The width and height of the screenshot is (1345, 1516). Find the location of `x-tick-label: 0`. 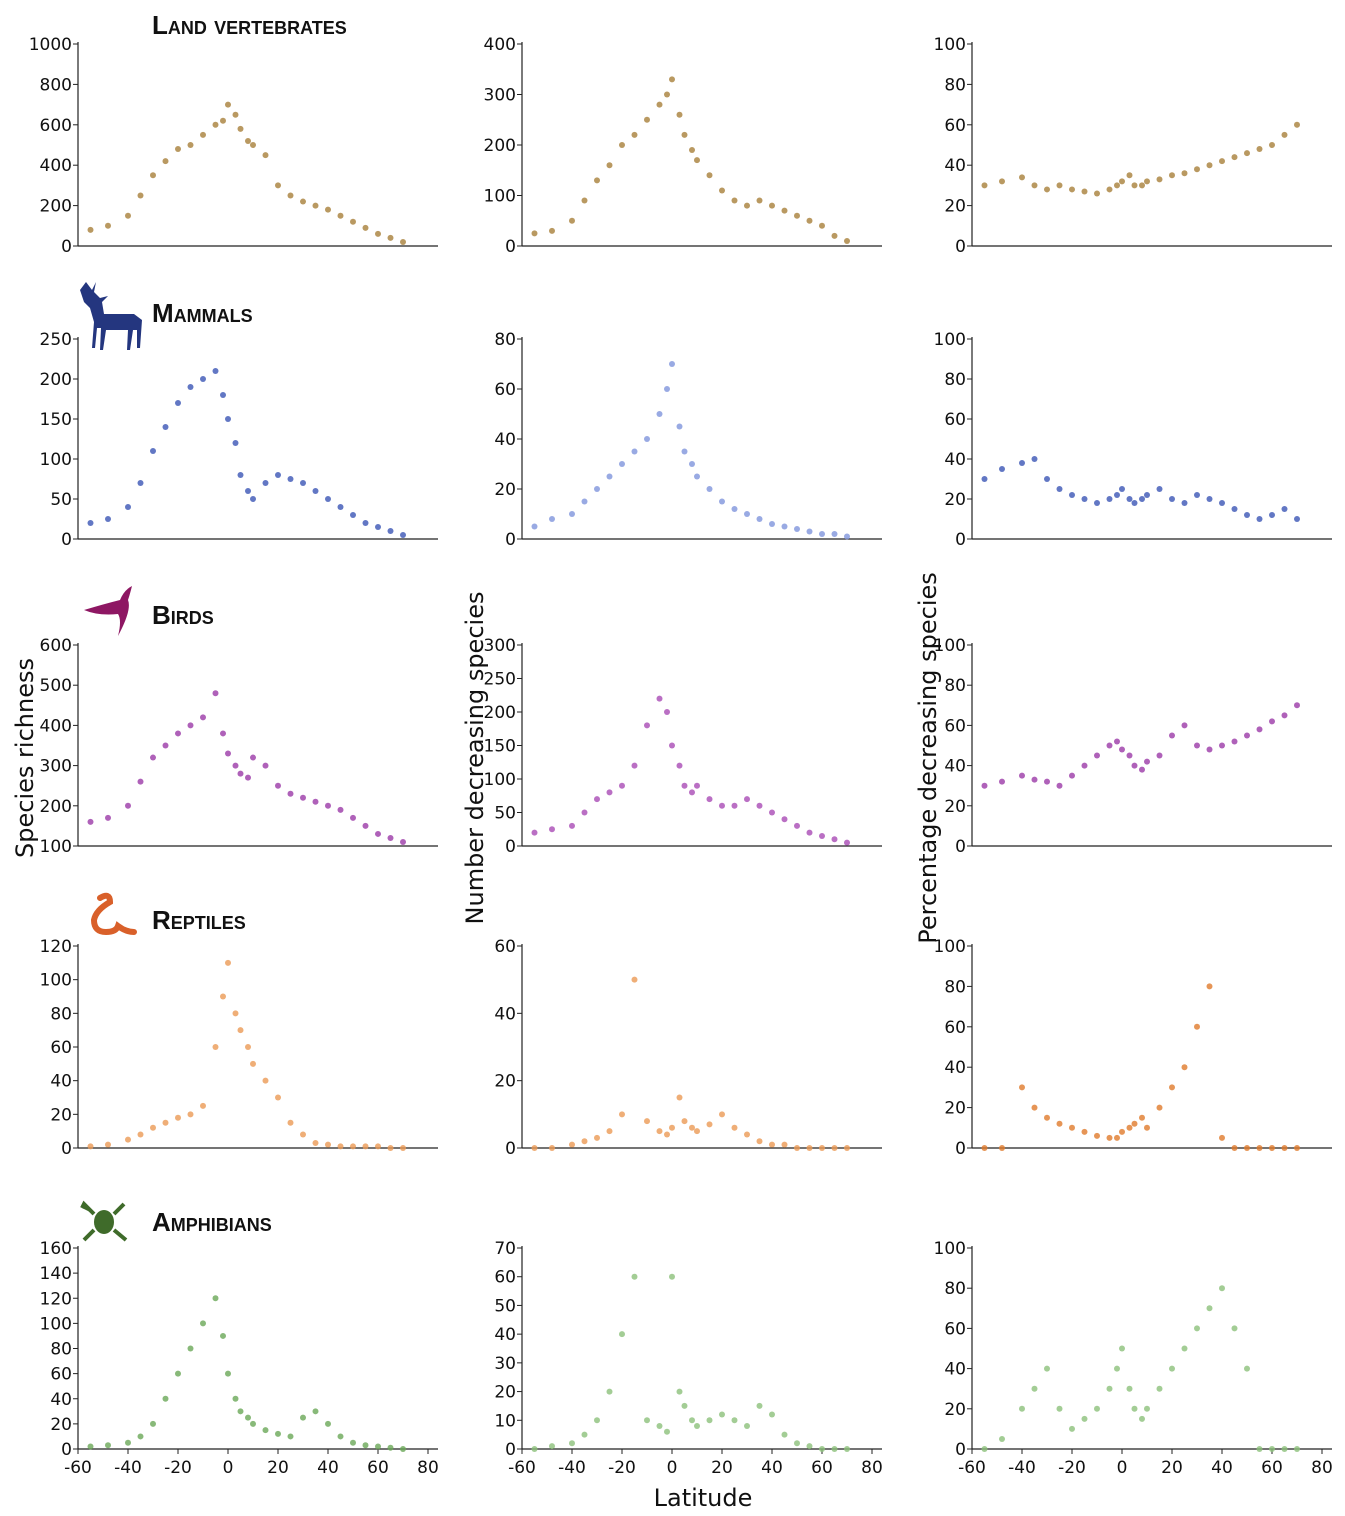

x-tick-label: 0 is located at coordinates (1122, 1468).